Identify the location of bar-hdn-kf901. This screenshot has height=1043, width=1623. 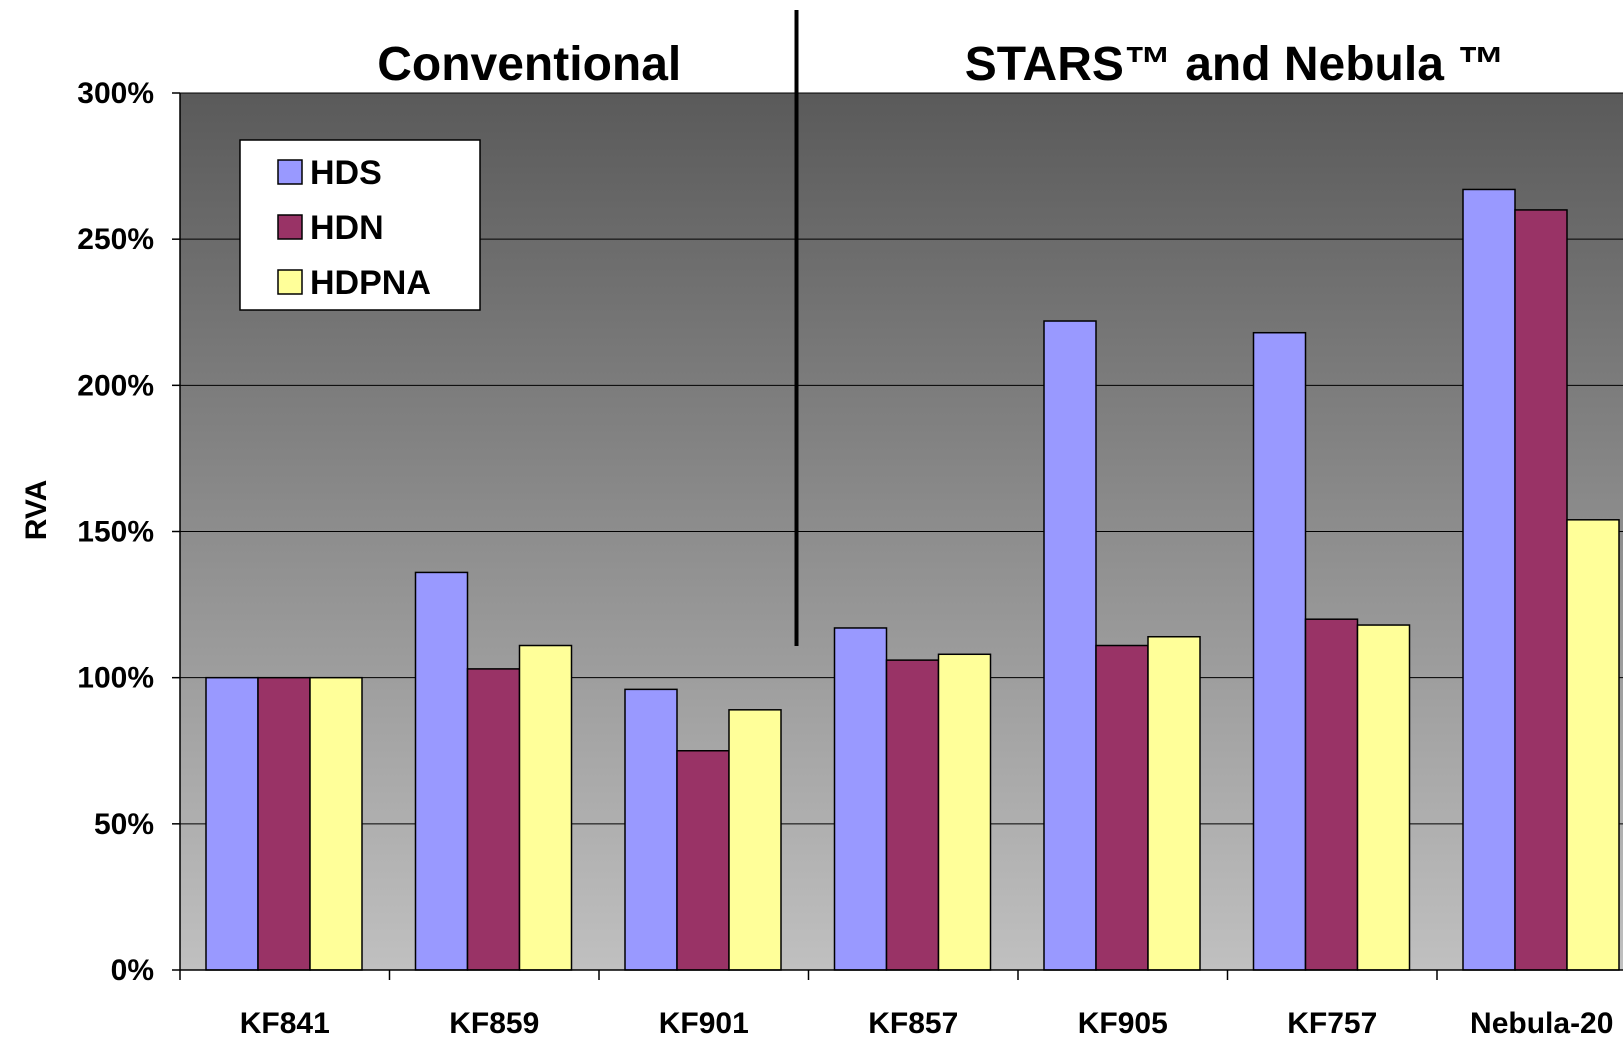
(703, 860).